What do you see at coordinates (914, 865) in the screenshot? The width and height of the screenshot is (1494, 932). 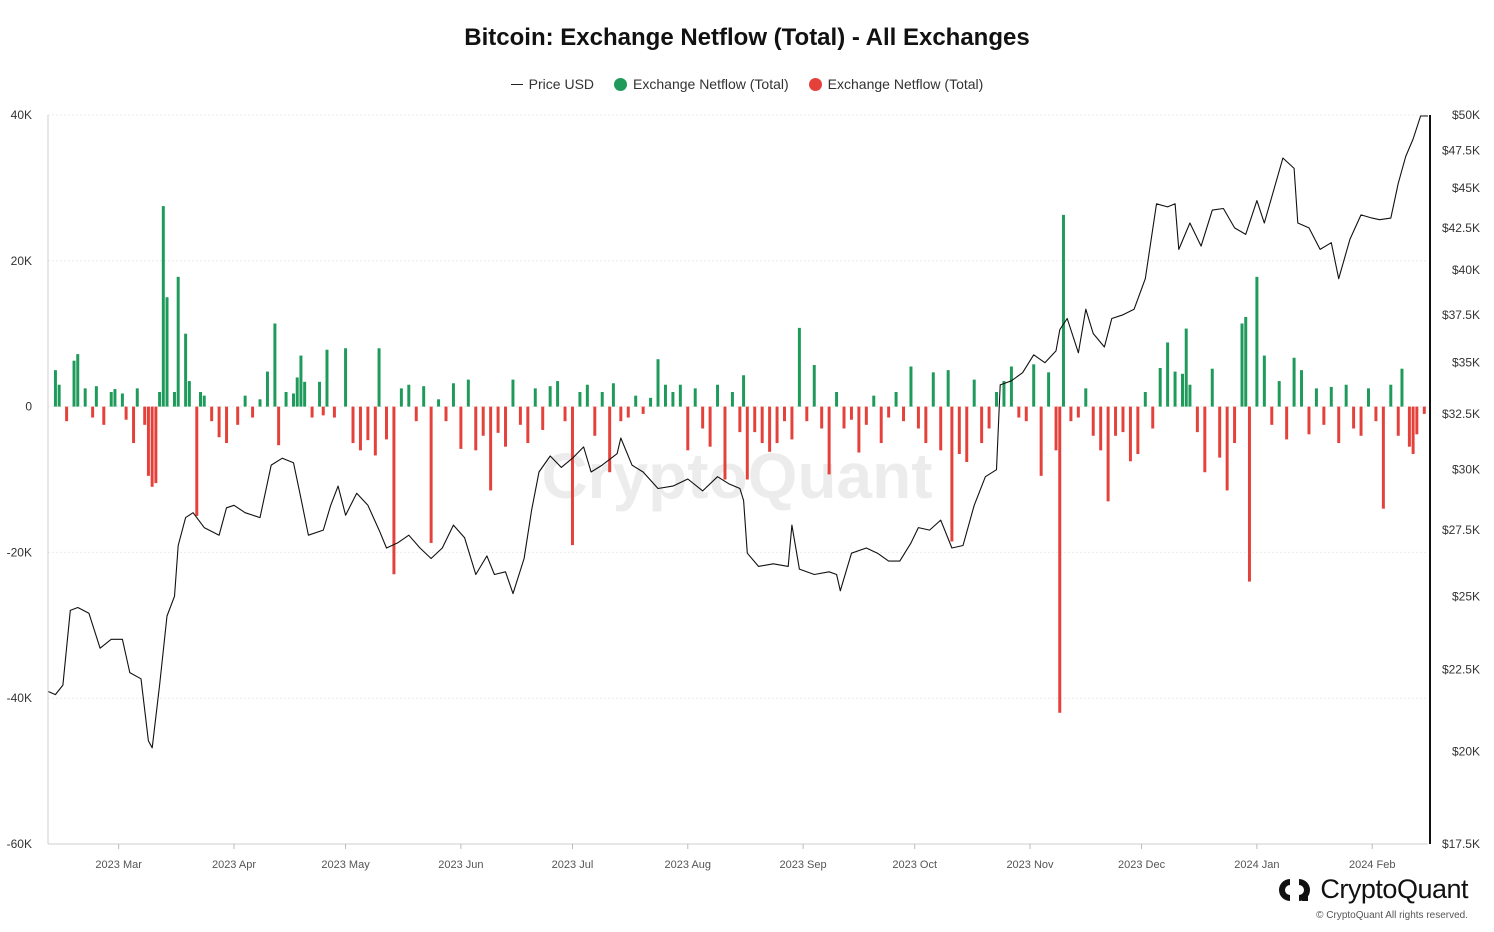 I see `x-tick-label: 2023 Oct` at bounding box center [914, 865].